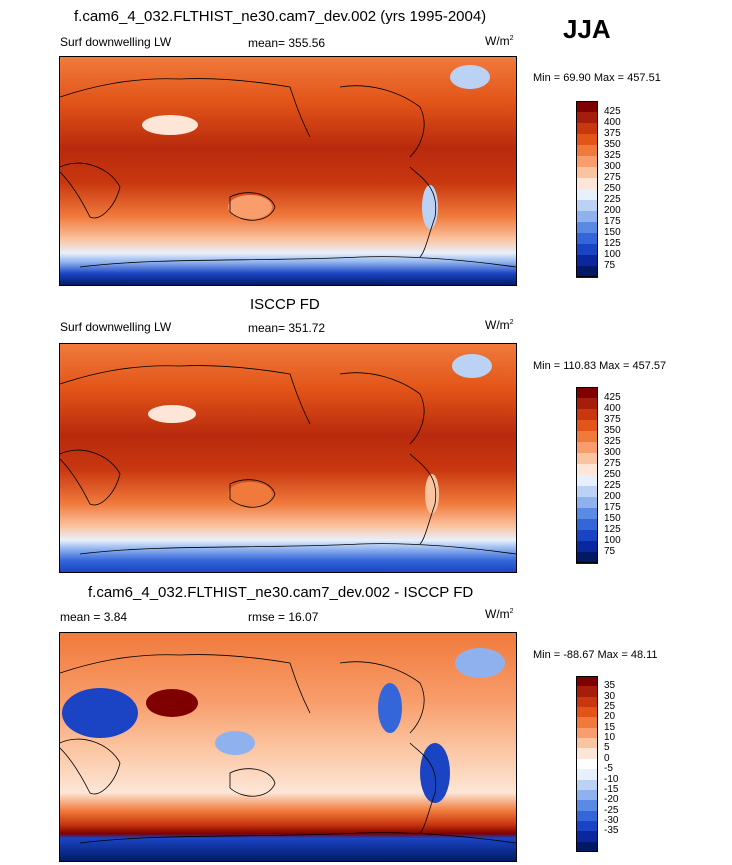  What do you see at coordinates (94, 617) in the screenshot?
I see `panel-3-mean-label: mean = 3.84` at bounding box center [94, 617].